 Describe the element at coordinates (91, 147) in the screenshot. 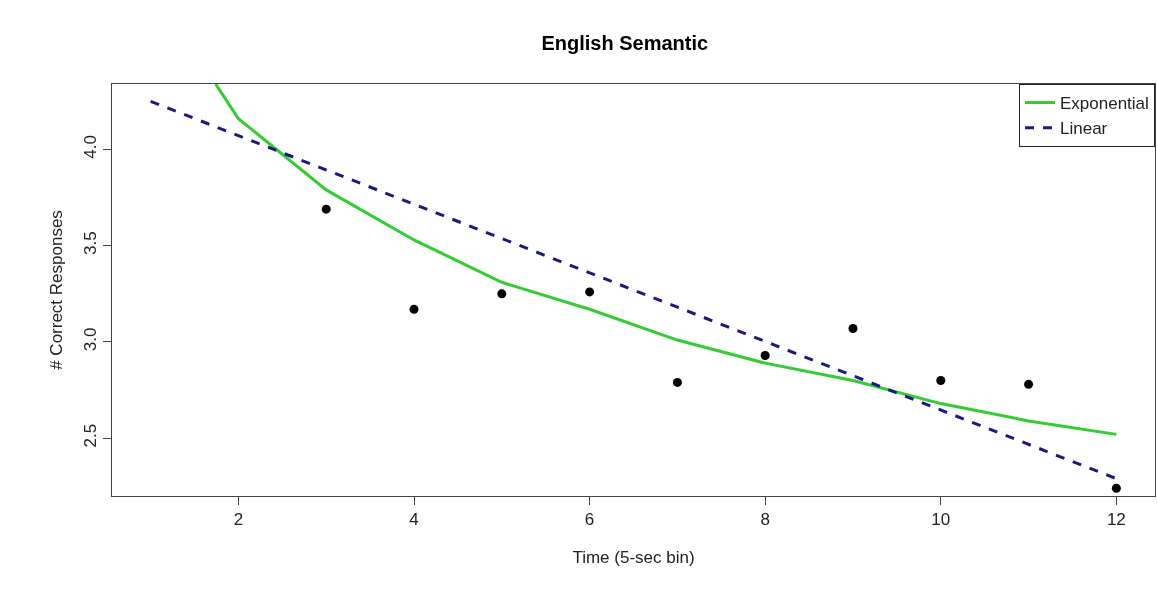

I see `y-tick-label: 4.0` at that location.